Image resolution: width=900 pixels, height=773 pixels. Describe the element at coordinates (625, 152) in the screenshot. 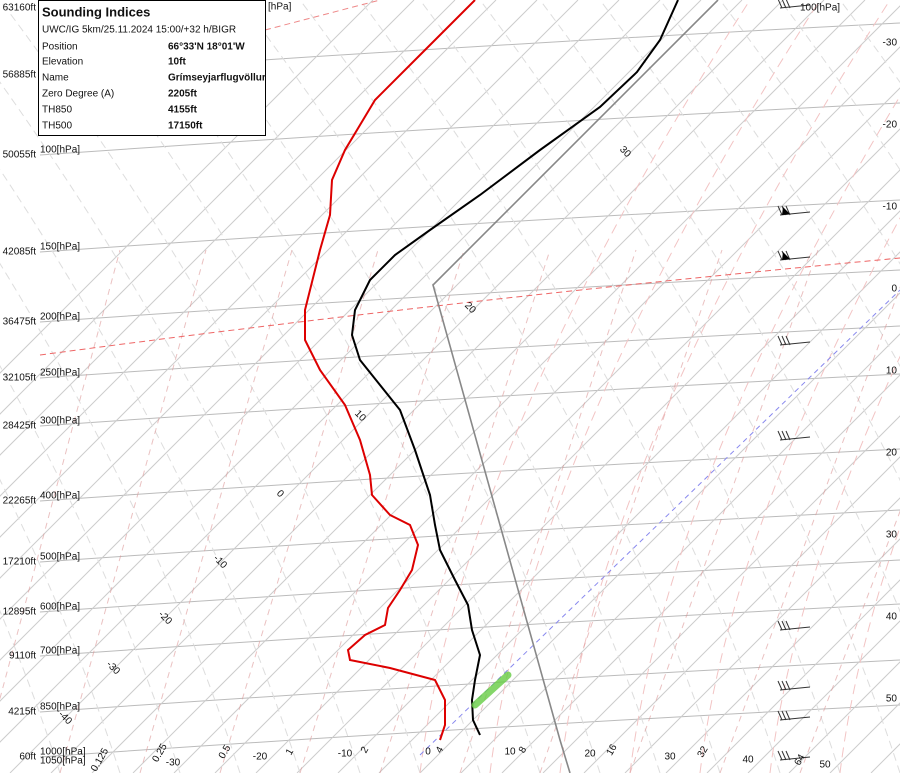

I see `isotherm-label: 30` at that location.